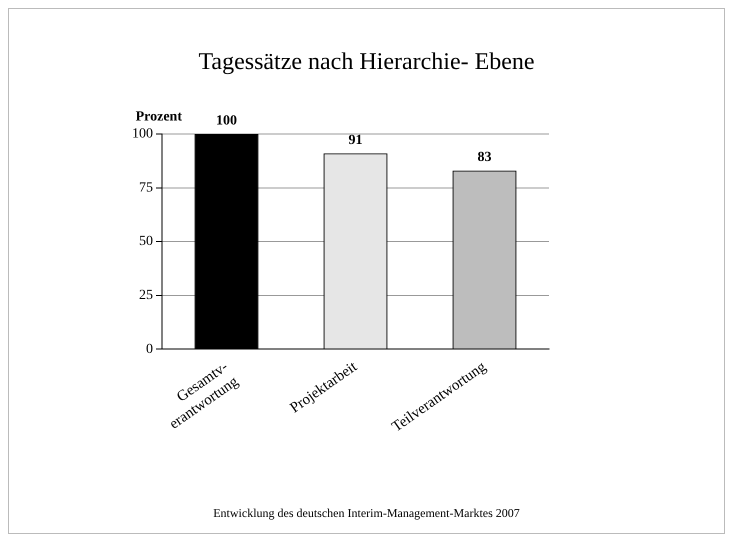 Image resolution: width=733 pixels, height=542 pixels. I want to click on chart-title: Tagessätze nach Hierarchie- Ebene, so click(366, 62).